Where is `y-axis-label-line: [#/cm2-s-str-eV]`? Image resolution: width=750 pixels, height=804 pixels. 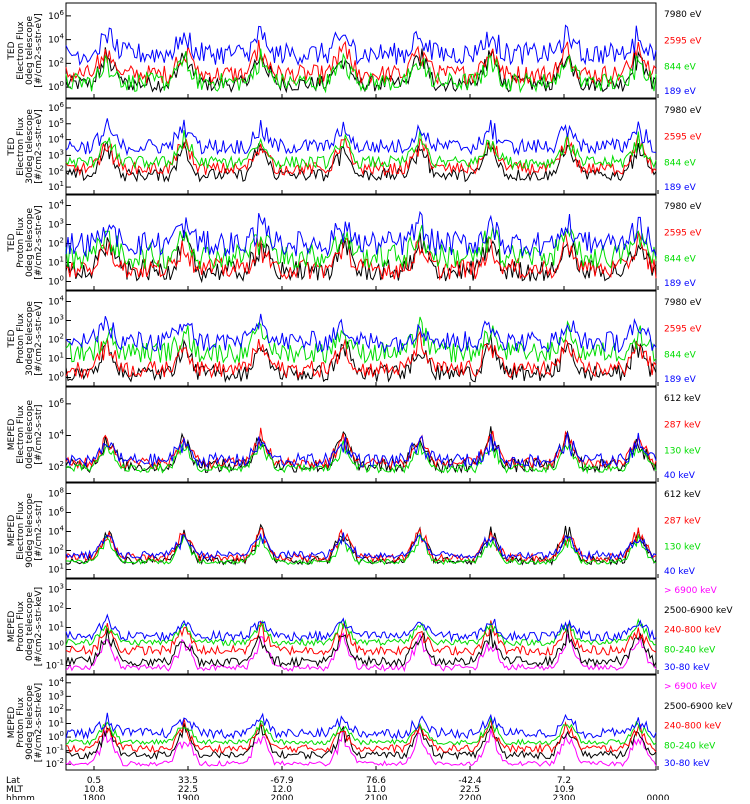 y-axis-label-line: [#/cm2-s-str-eV] is located at coordinates (39, 242).